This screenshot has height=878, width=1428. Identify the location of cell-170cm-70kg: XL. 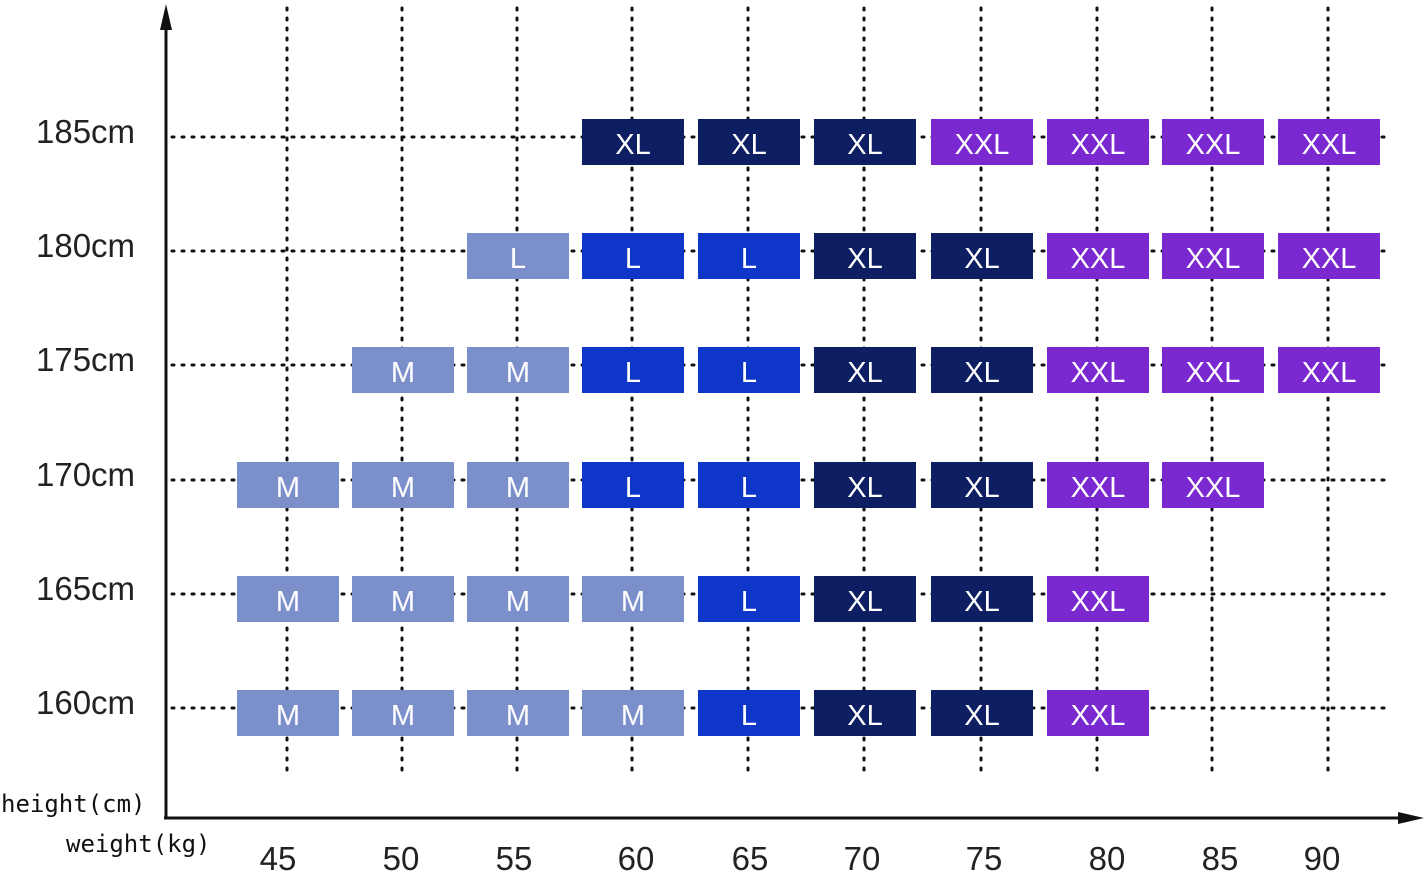
(865, 485).